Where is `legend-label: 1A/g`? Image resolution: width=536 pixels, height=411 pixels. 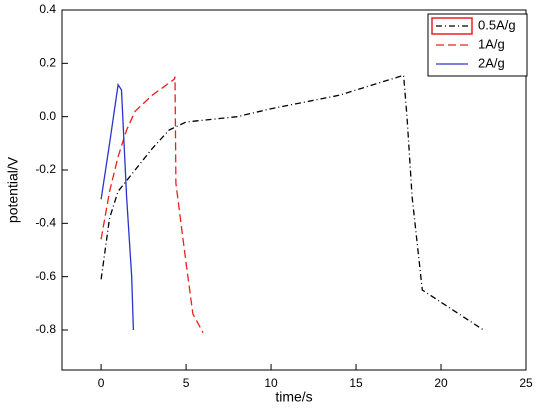 legend-label: 1A/g is located at coordinates (491, 43).